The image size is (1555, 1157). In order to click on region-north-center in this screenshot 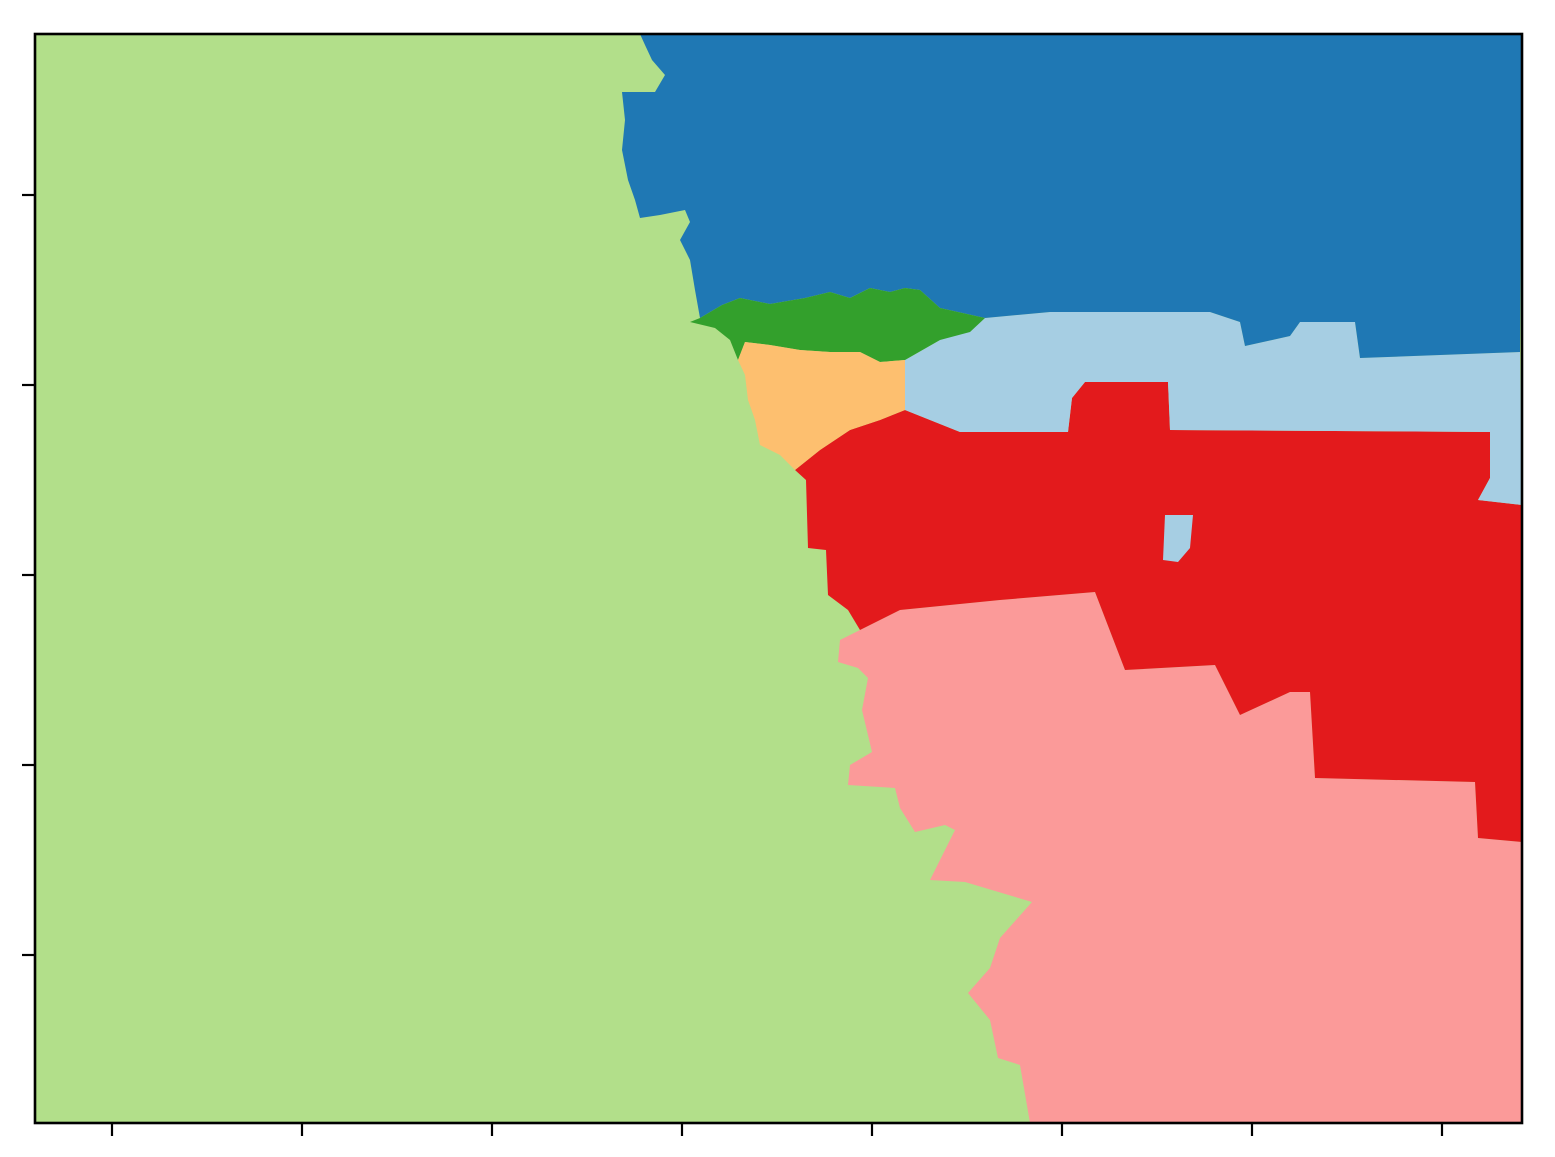, I will do `click(837, 325)`.